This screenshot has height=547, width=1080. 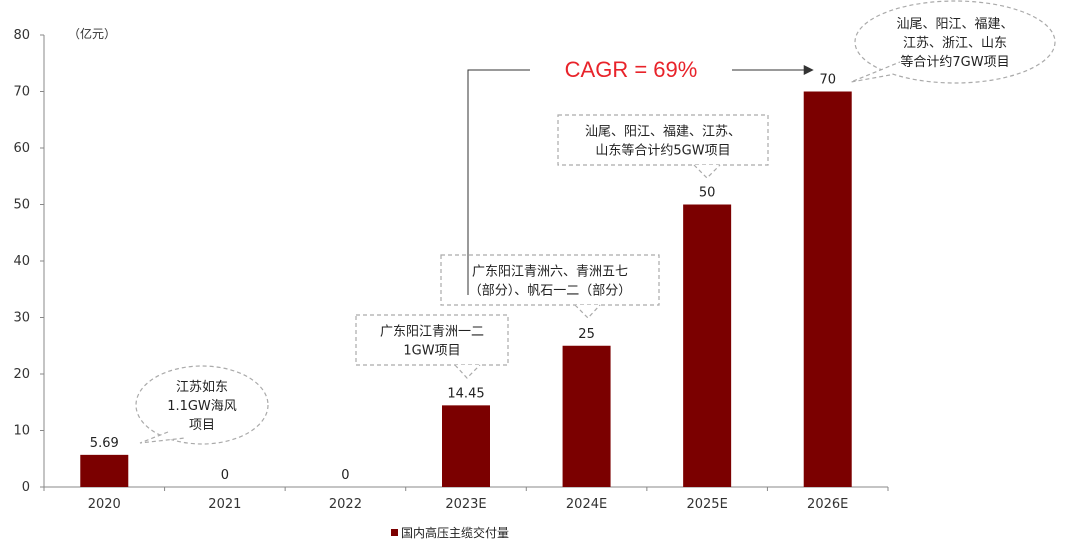 What do you see at coordinates (586, 334) in the screenshot?
I see `data-label: 25` at bounding box center [586, 334].